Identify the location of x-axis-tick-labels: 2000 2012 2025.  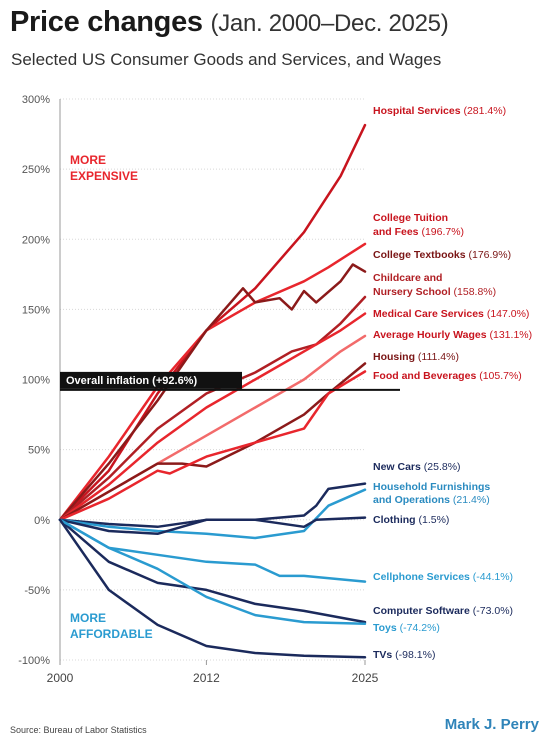
(213, 678).